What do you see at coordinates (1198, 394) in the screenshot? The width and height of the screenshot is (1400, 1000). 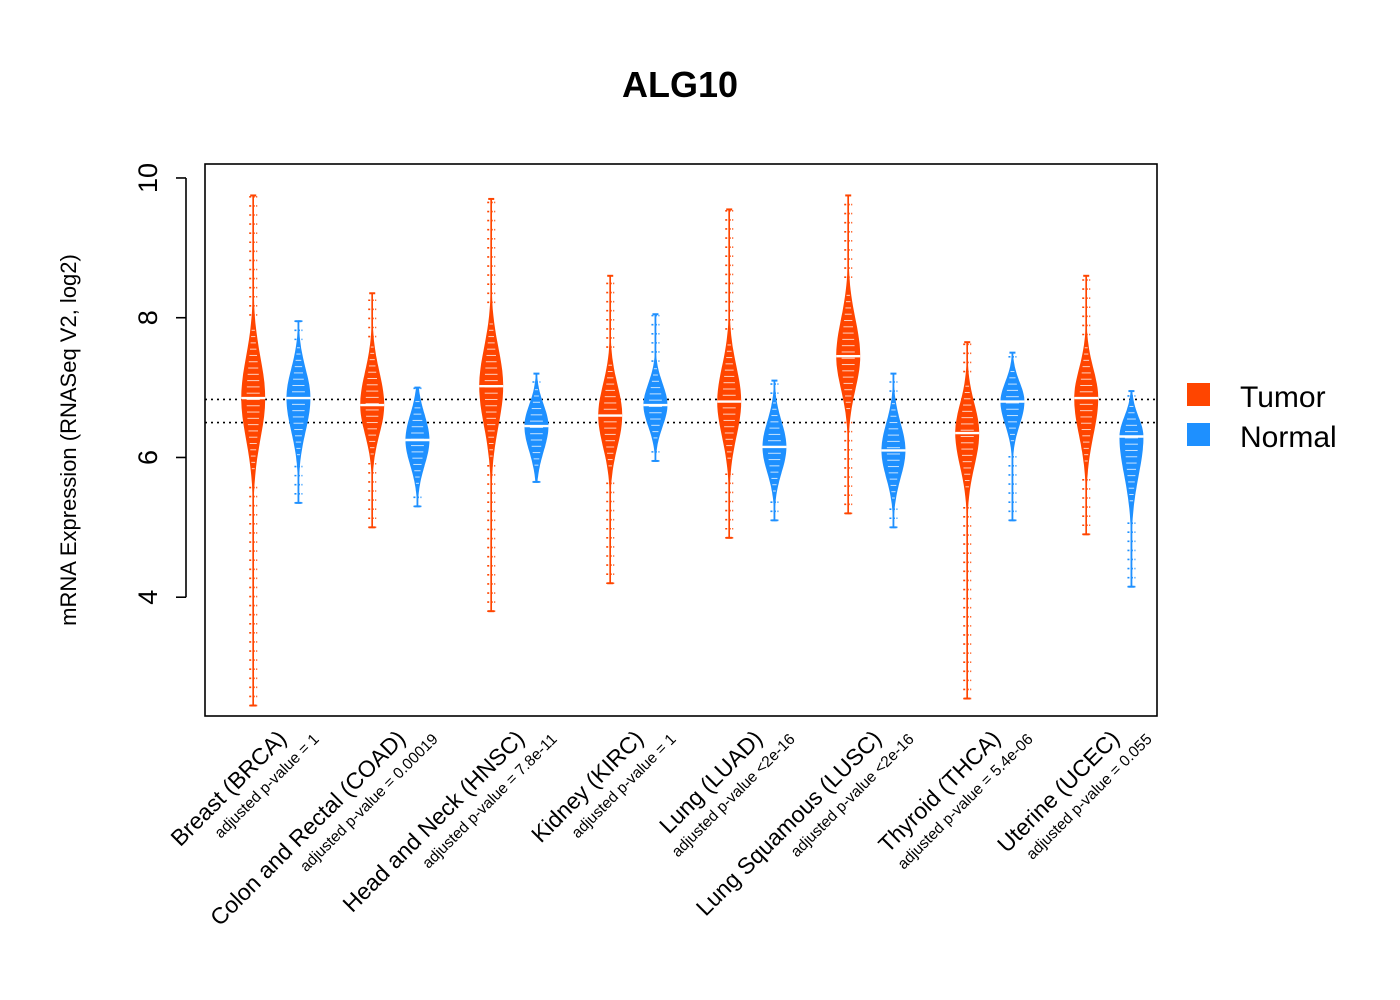 I see `legend-swatch-tumor` at bounding box center [1198, 394].